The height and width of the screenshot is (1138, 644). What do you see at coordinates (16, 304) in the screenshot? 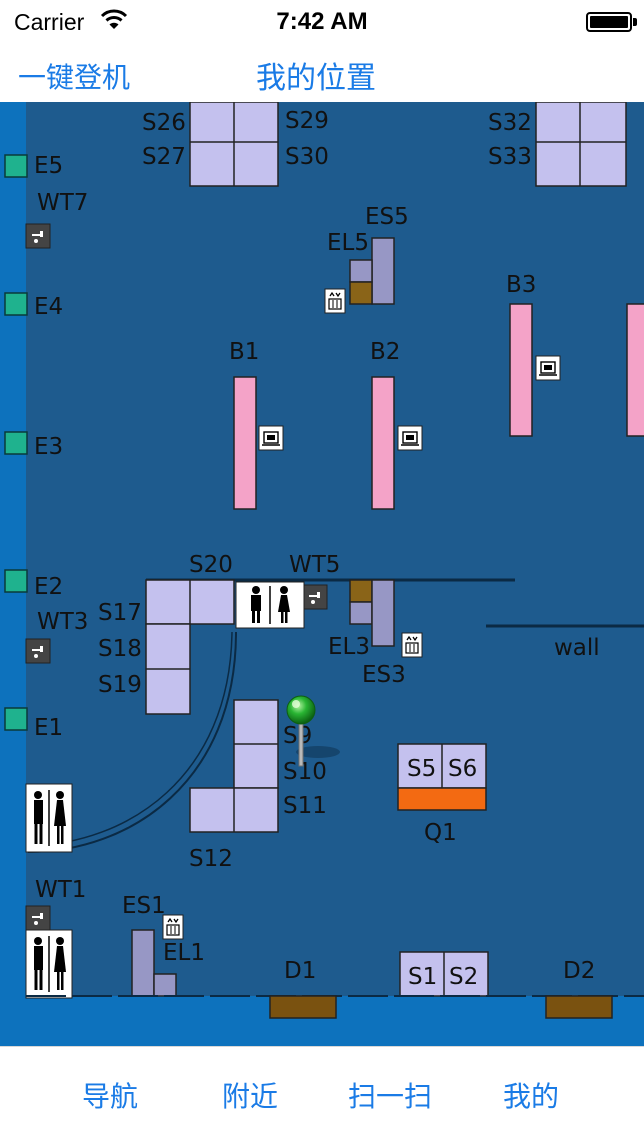
I see `exit-e4` at bounding box center [16, 304].